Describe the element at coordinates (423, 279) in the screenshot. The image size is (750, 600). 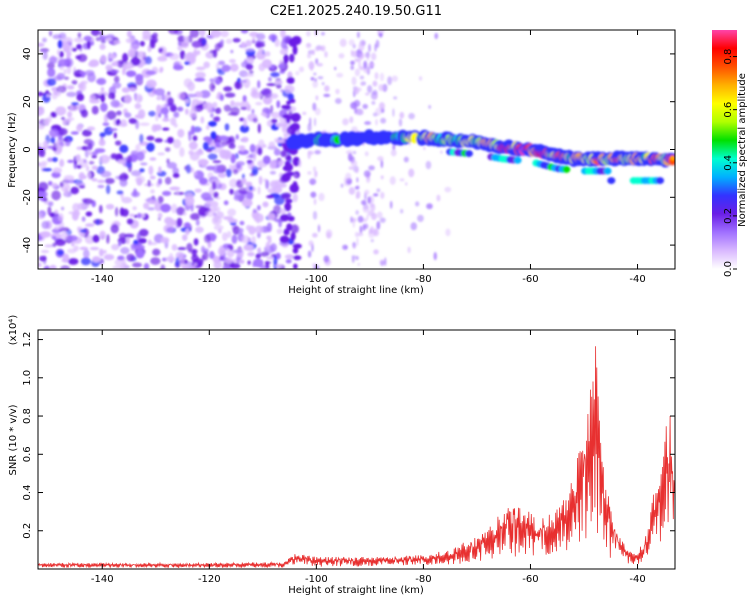
I see `x-tick-label: -80` at that location.